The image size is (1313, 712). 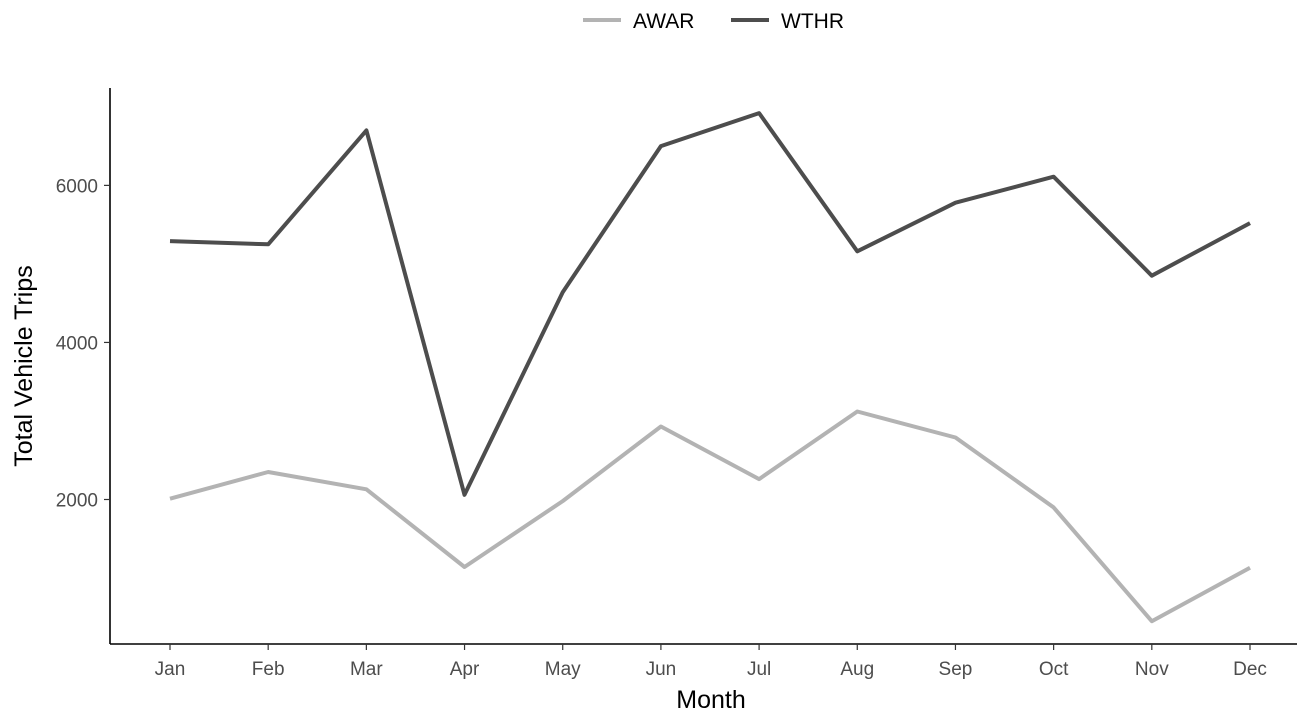 I want to click on data-point-awar-oct, so click(x=1054, y=507).